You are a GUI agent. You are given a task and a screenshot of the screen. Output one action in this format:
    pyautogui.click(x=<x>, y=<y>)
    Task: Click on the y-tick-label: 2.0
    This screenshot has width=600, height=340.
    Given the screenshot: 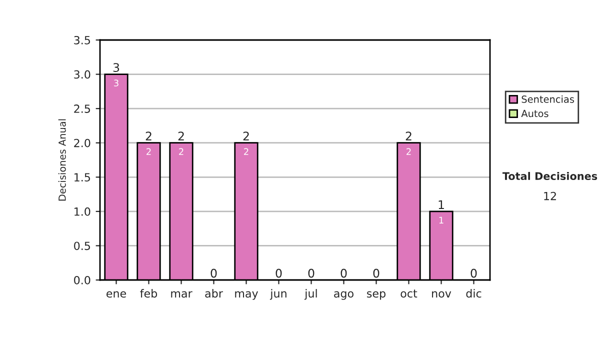 What is the action you would take?
    pyautogui.click(x=82, y=143)
    